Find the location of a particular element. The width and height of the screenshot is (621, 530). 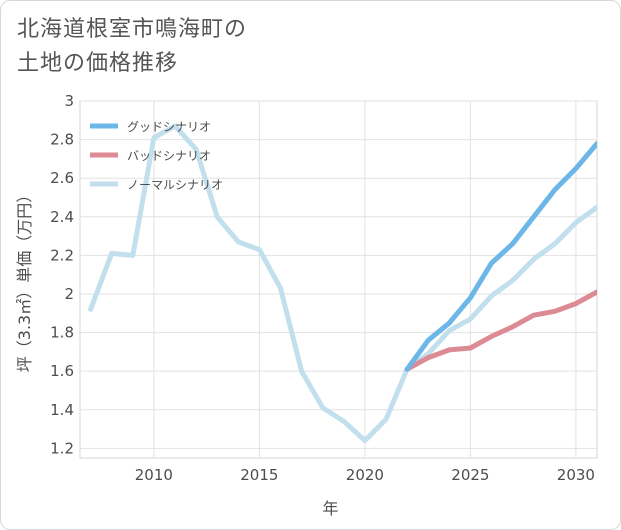

x-tick-label: 2025 is located at coordinates (470, 475).